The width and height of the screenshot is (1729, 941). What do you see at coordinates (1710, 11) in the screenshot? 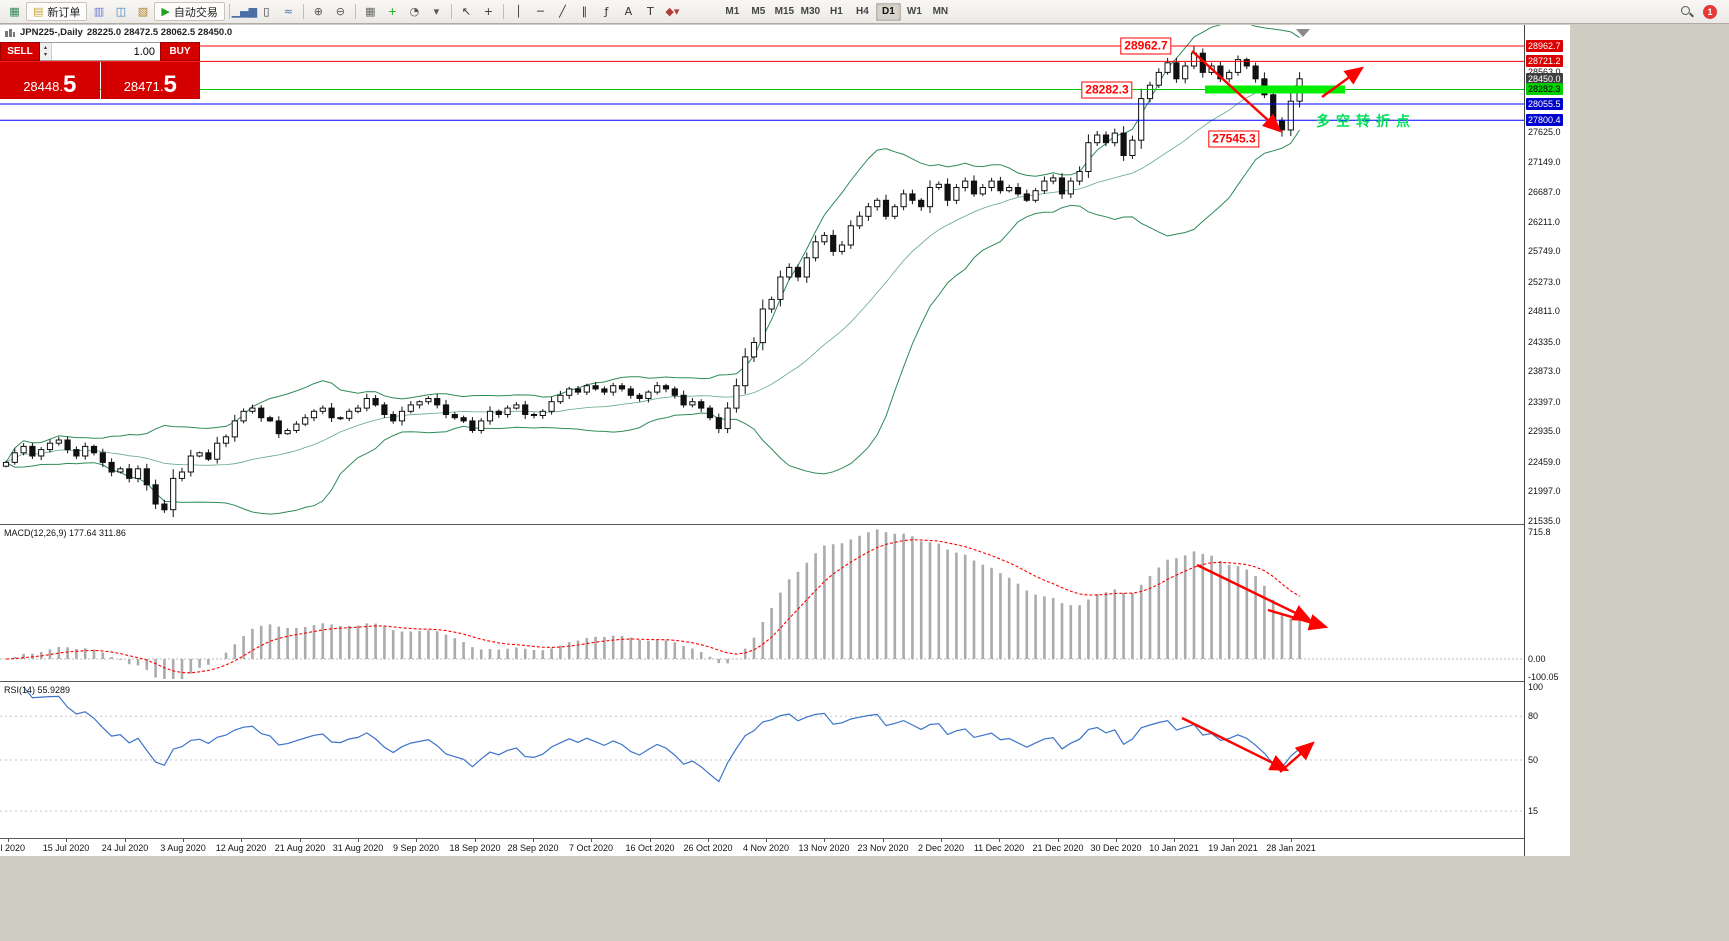
I see `notification-badge: 1` at bounding box center [1710, 11].